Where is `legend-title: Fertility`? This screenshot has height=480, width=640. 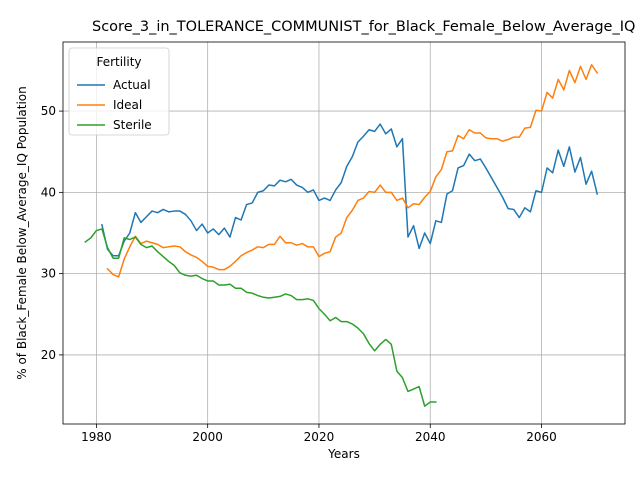 legend-title: Fertility is located at coordinates (118, 62).